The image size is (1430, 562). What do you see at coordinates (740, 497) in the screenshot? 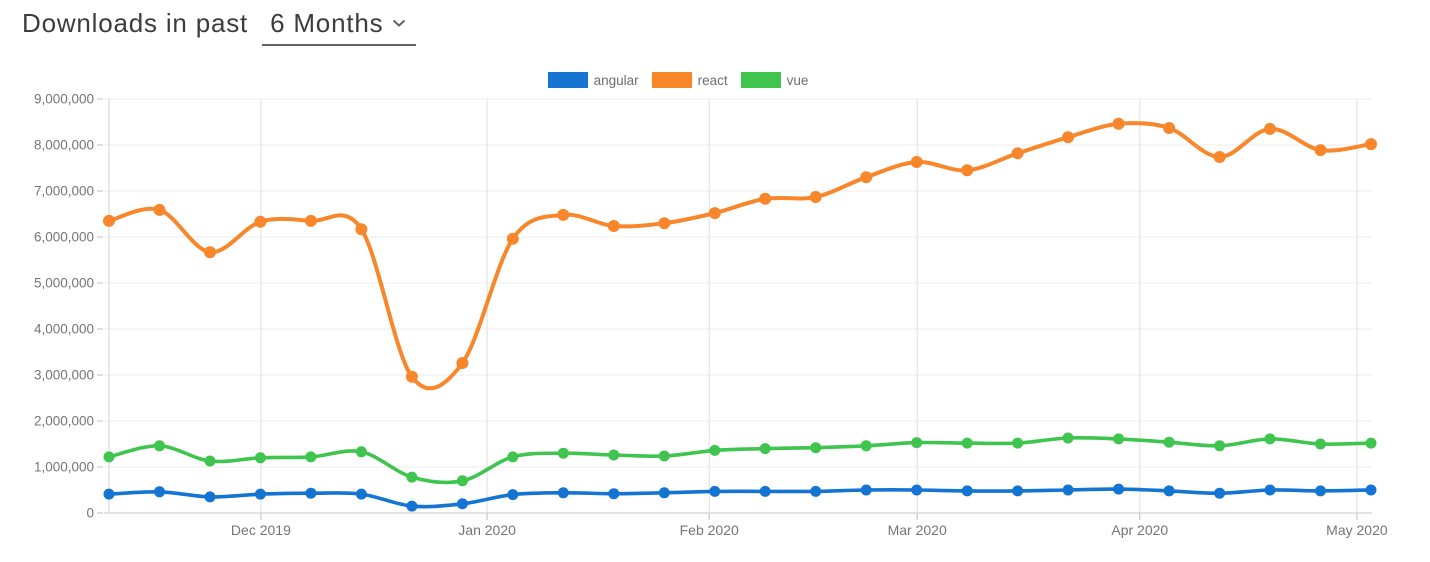
I see `series-angular` at bounding box center [740, 497].